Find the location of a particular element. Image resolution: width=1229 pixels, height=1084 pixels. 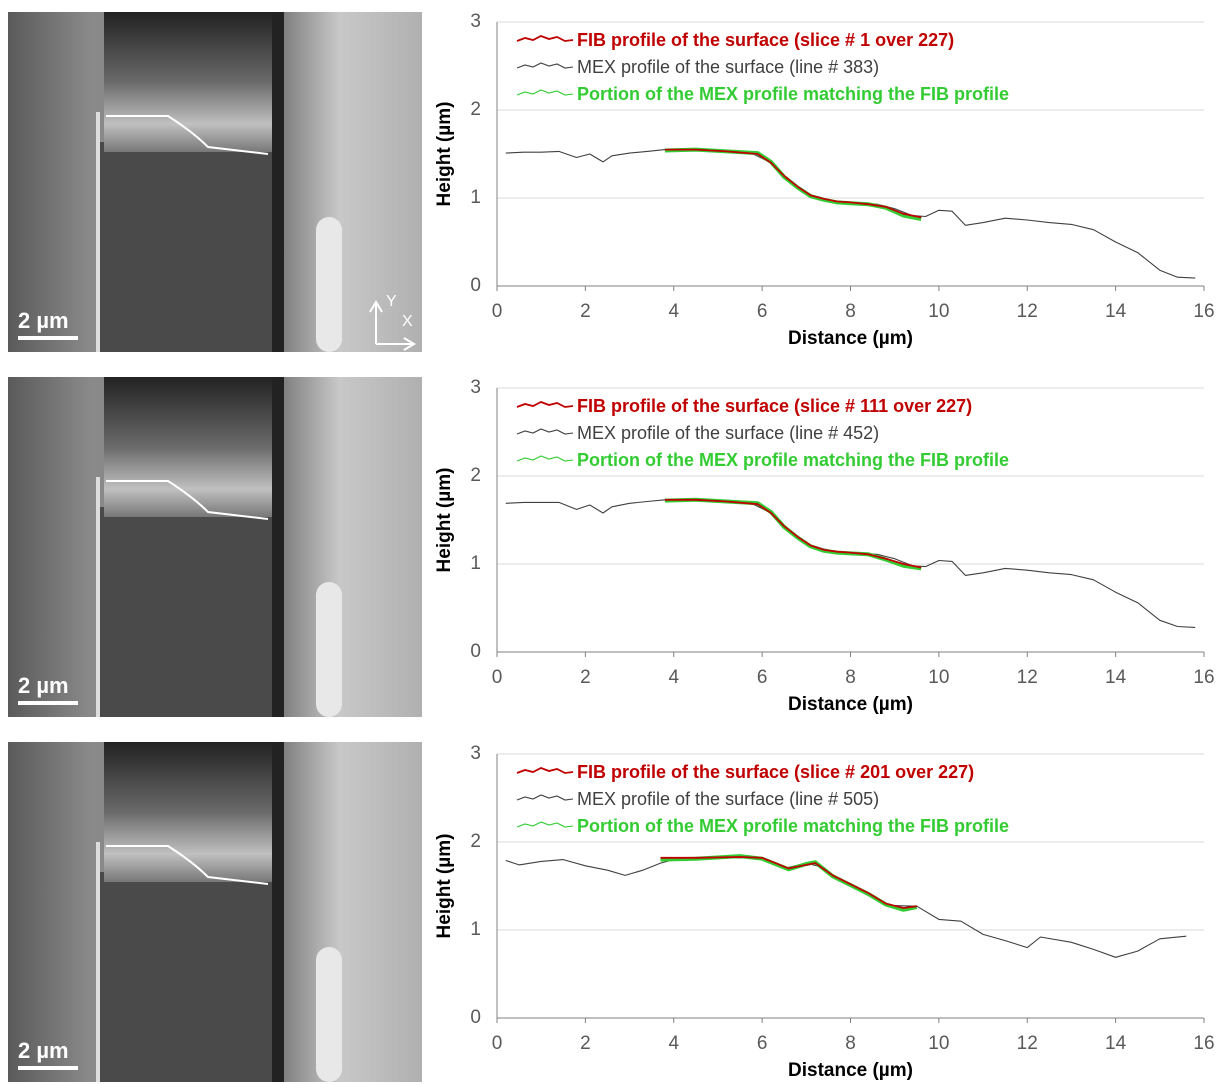

axis-arrows is located at coordinates (392, 325).